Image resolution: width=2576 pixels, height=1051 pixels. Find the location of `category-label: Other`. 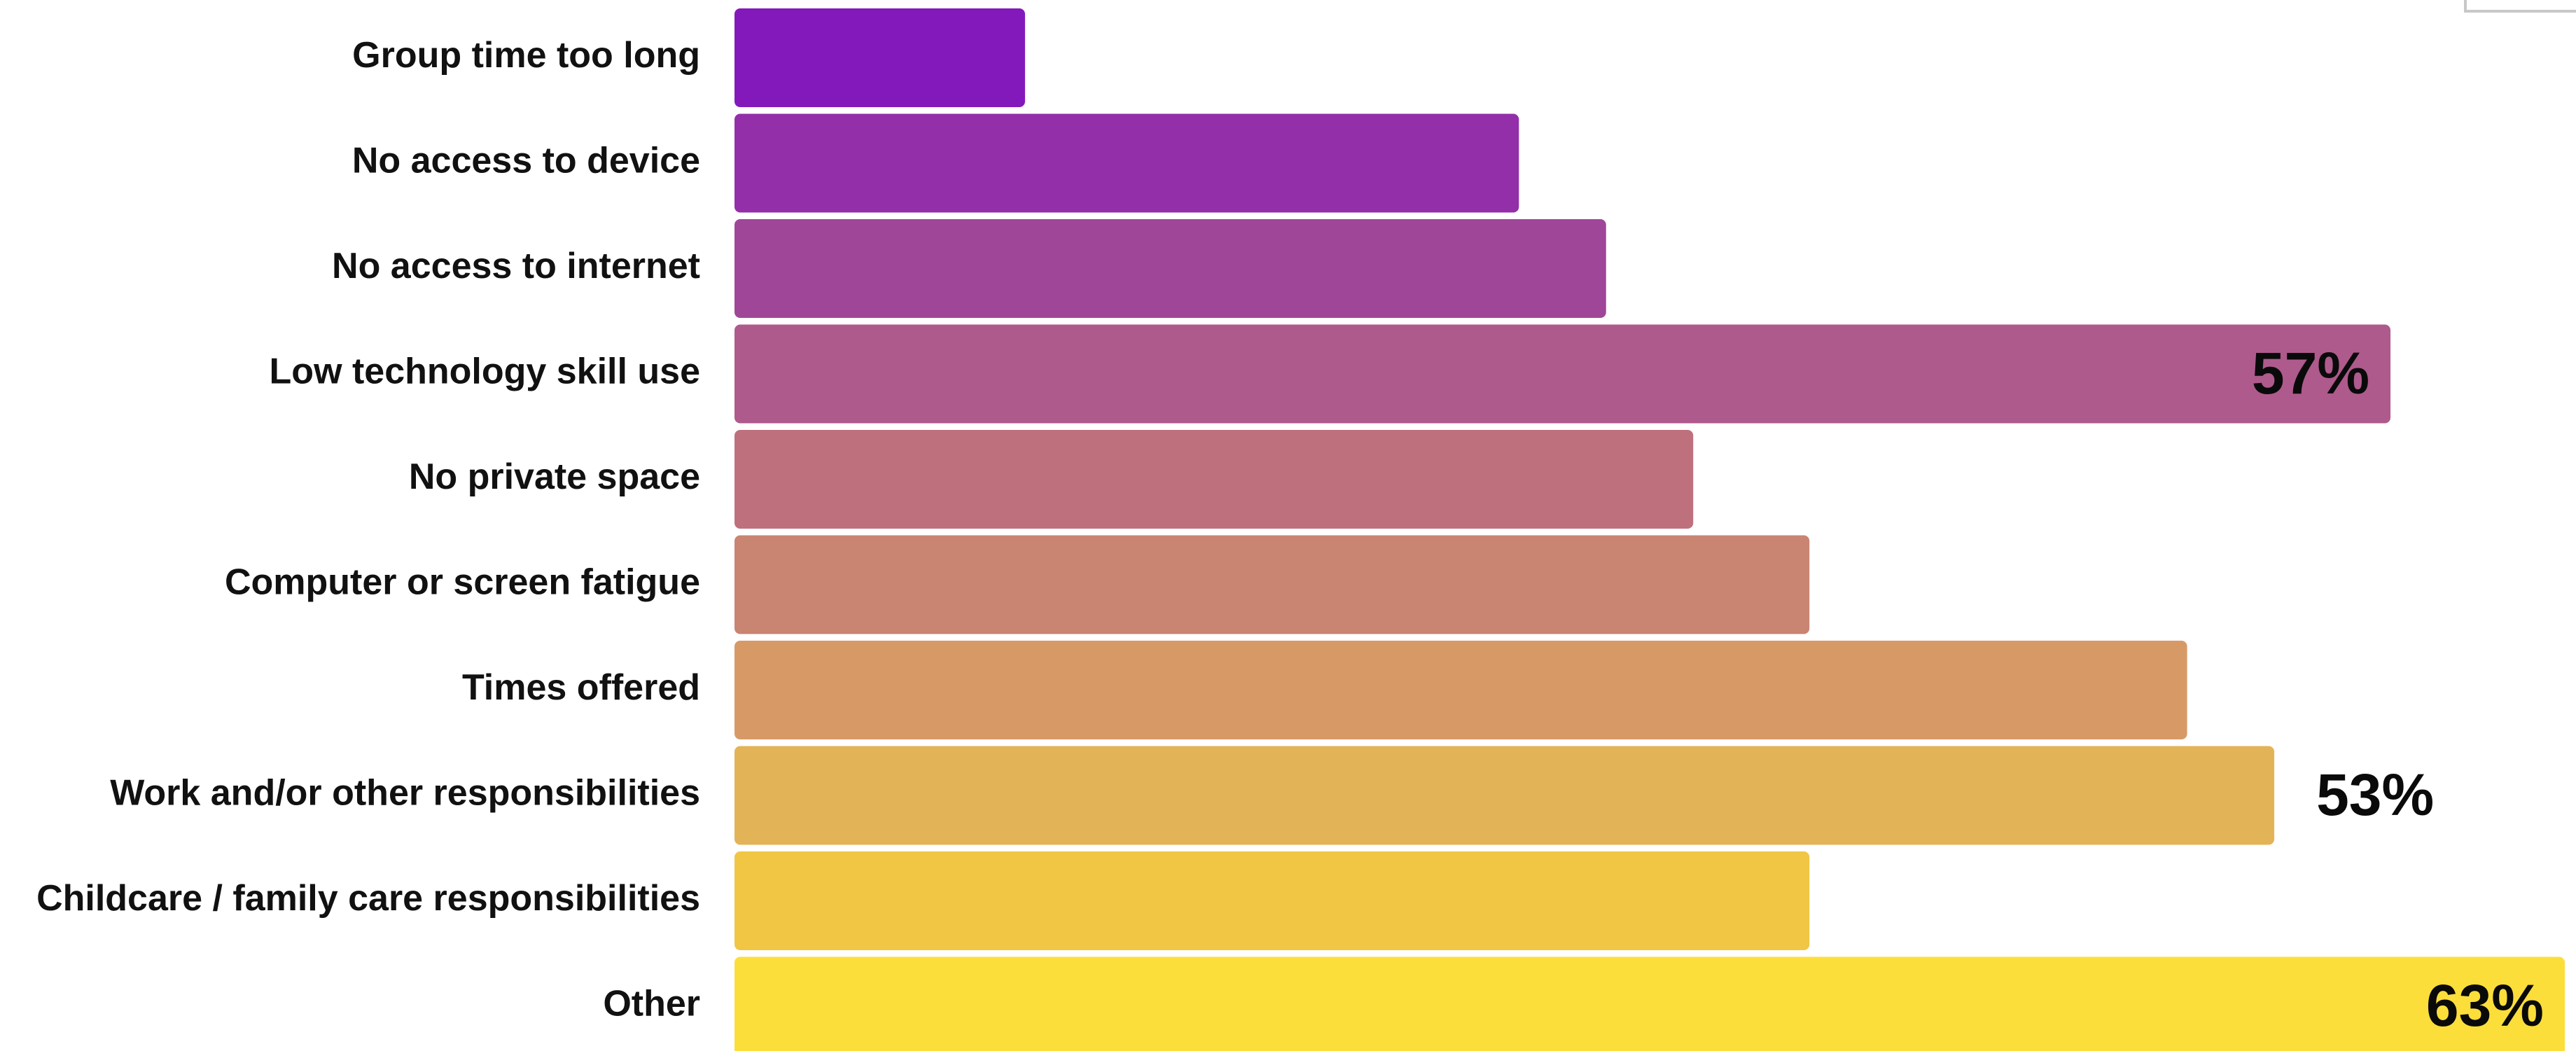

category-label: Other is located at coordinates (651, 1004).